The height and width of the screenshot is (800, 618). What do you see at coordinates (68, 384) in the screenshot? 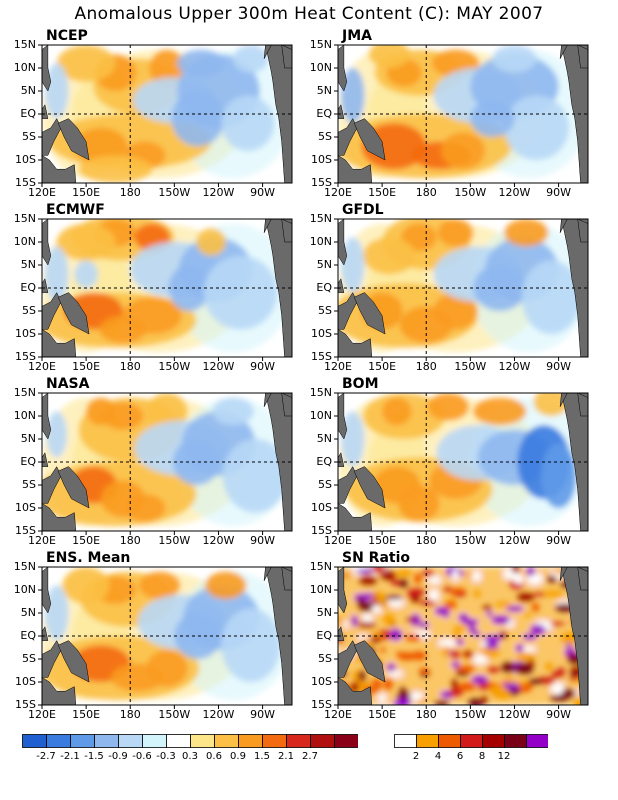
I see `panel-title: NASA` at bounding box center [68, 384].